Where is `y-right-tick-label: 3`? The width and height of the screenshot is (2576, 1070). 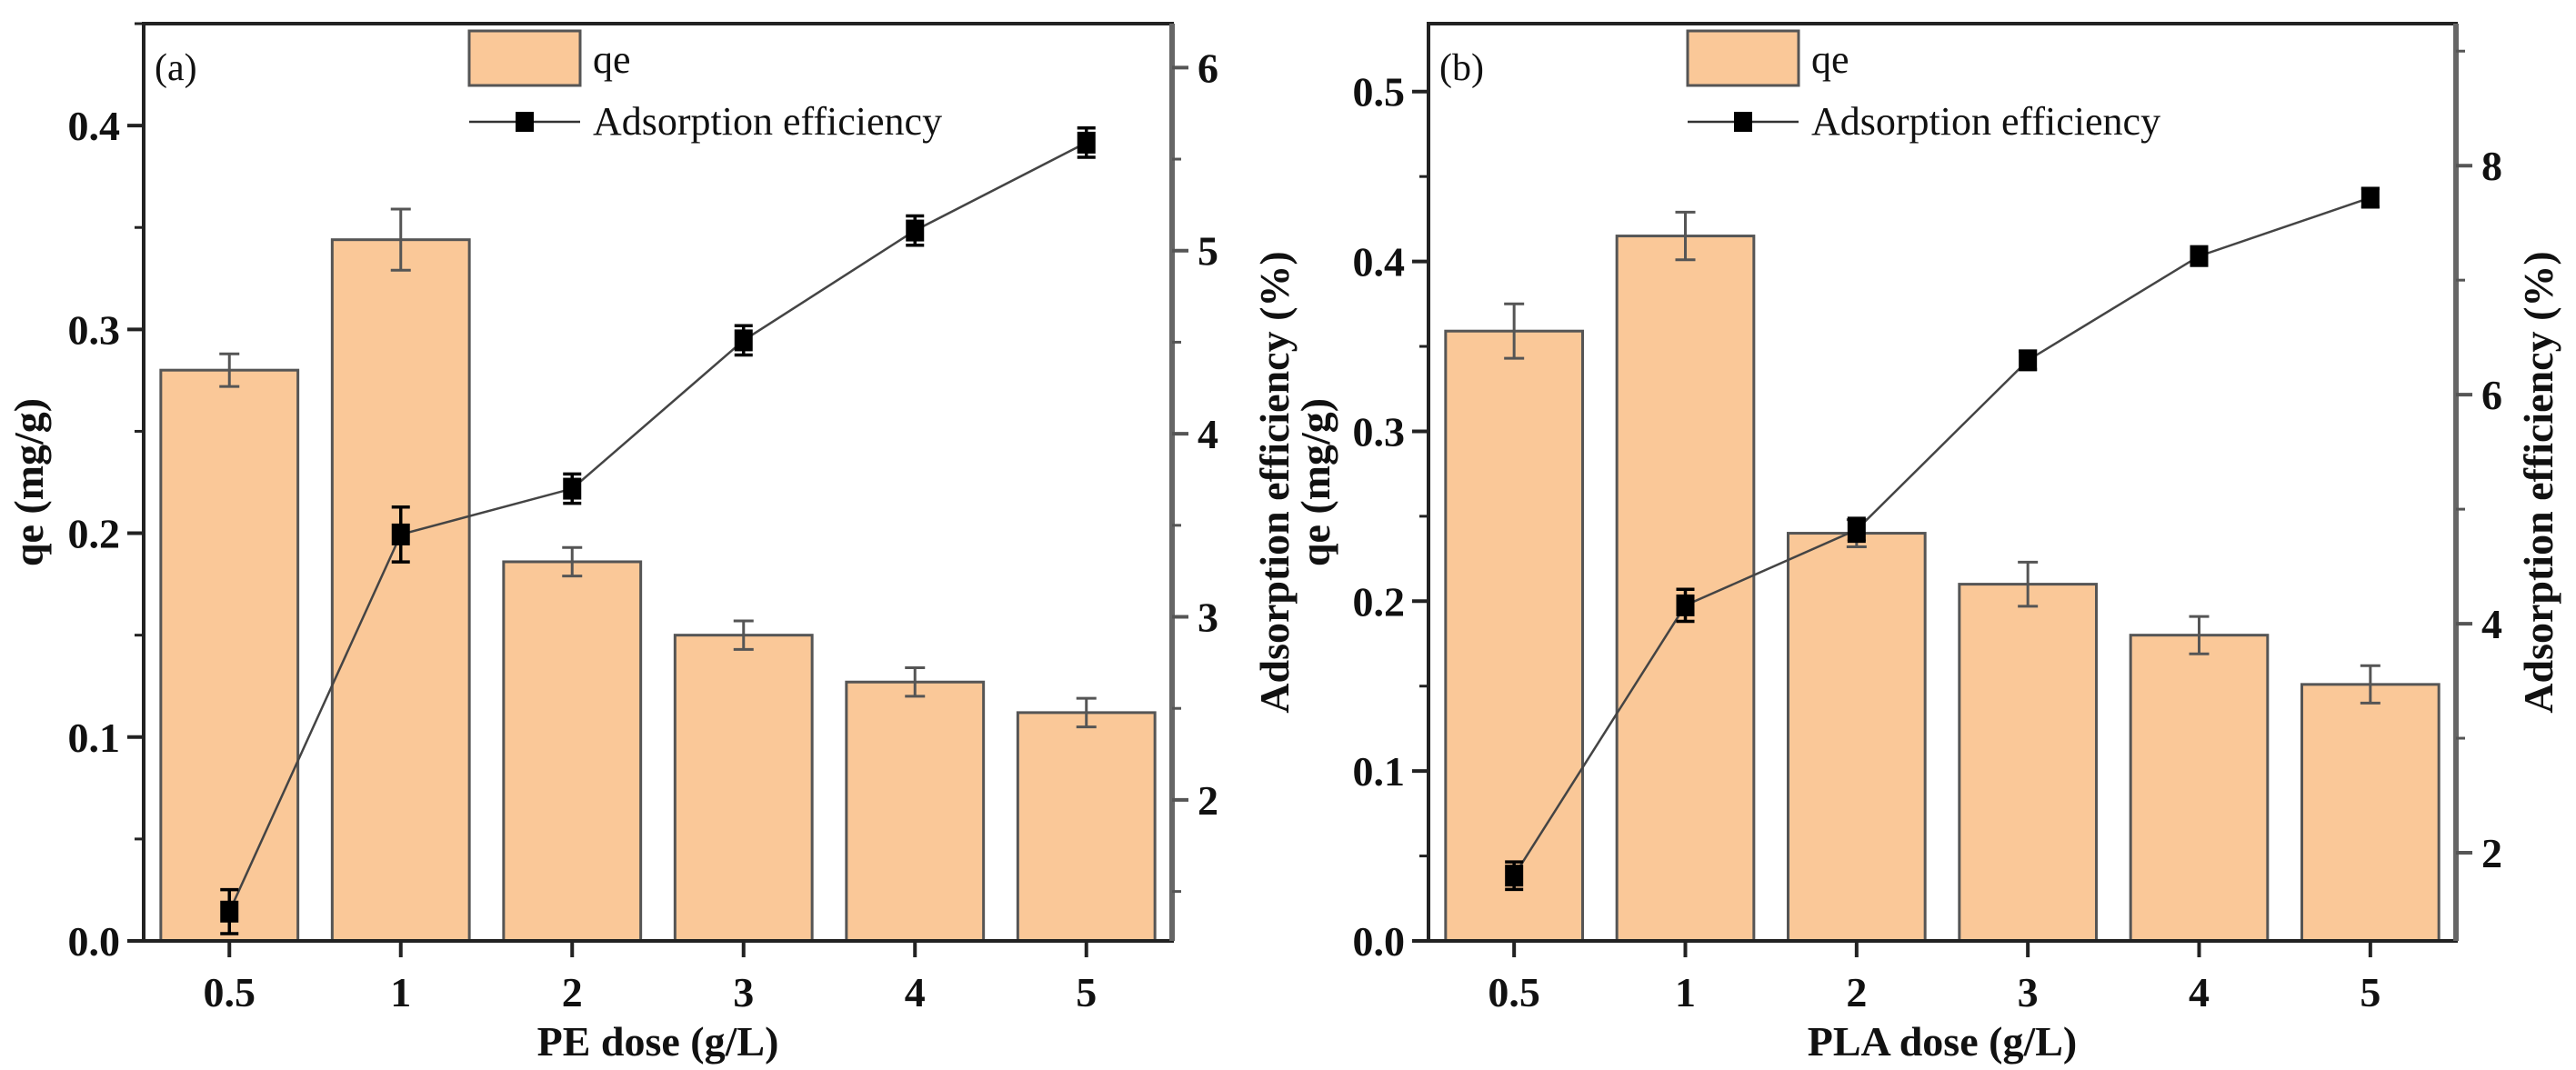 y-right-tick-label: 3 is located at coordinates (1208, 618).